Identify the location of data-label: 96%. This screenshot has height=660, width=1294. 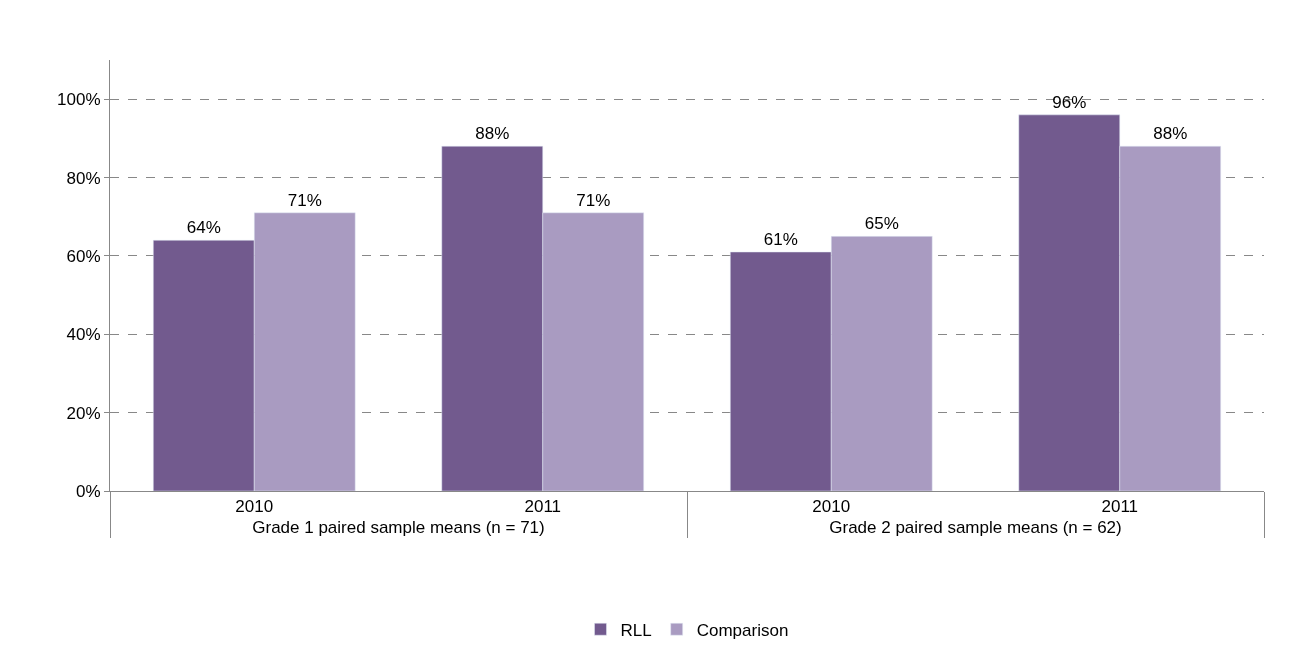
(1069, 102).